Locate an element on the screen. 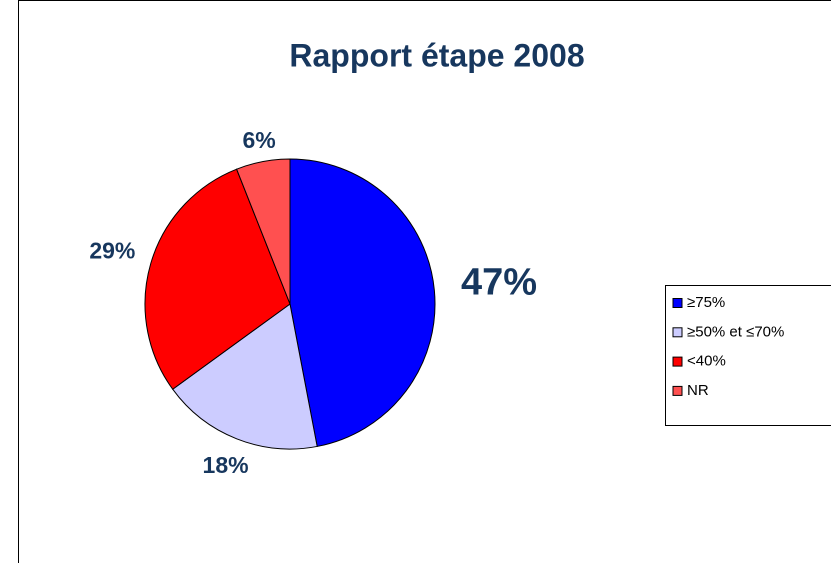 The height and width of the screenshot is (563, 831). data-label: 18% is located at coordinates (226, 465).